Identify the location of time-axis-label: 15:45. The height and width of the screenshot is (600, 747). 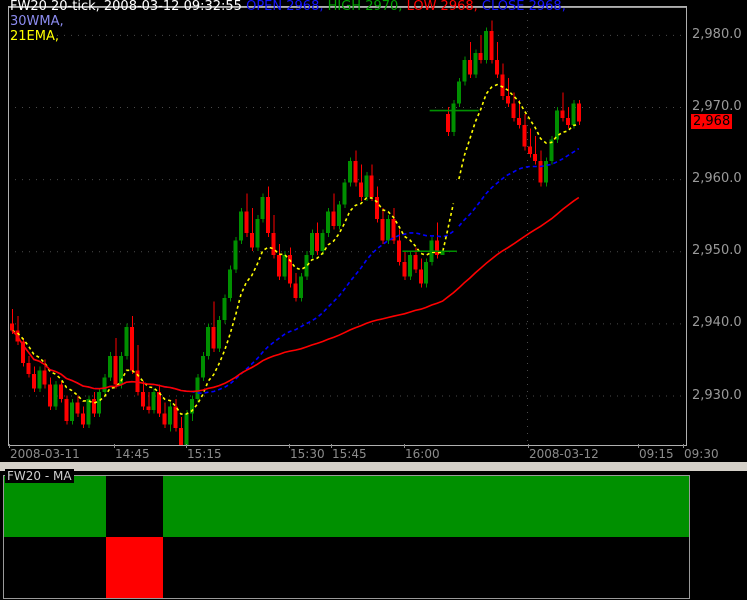
(349, 452).